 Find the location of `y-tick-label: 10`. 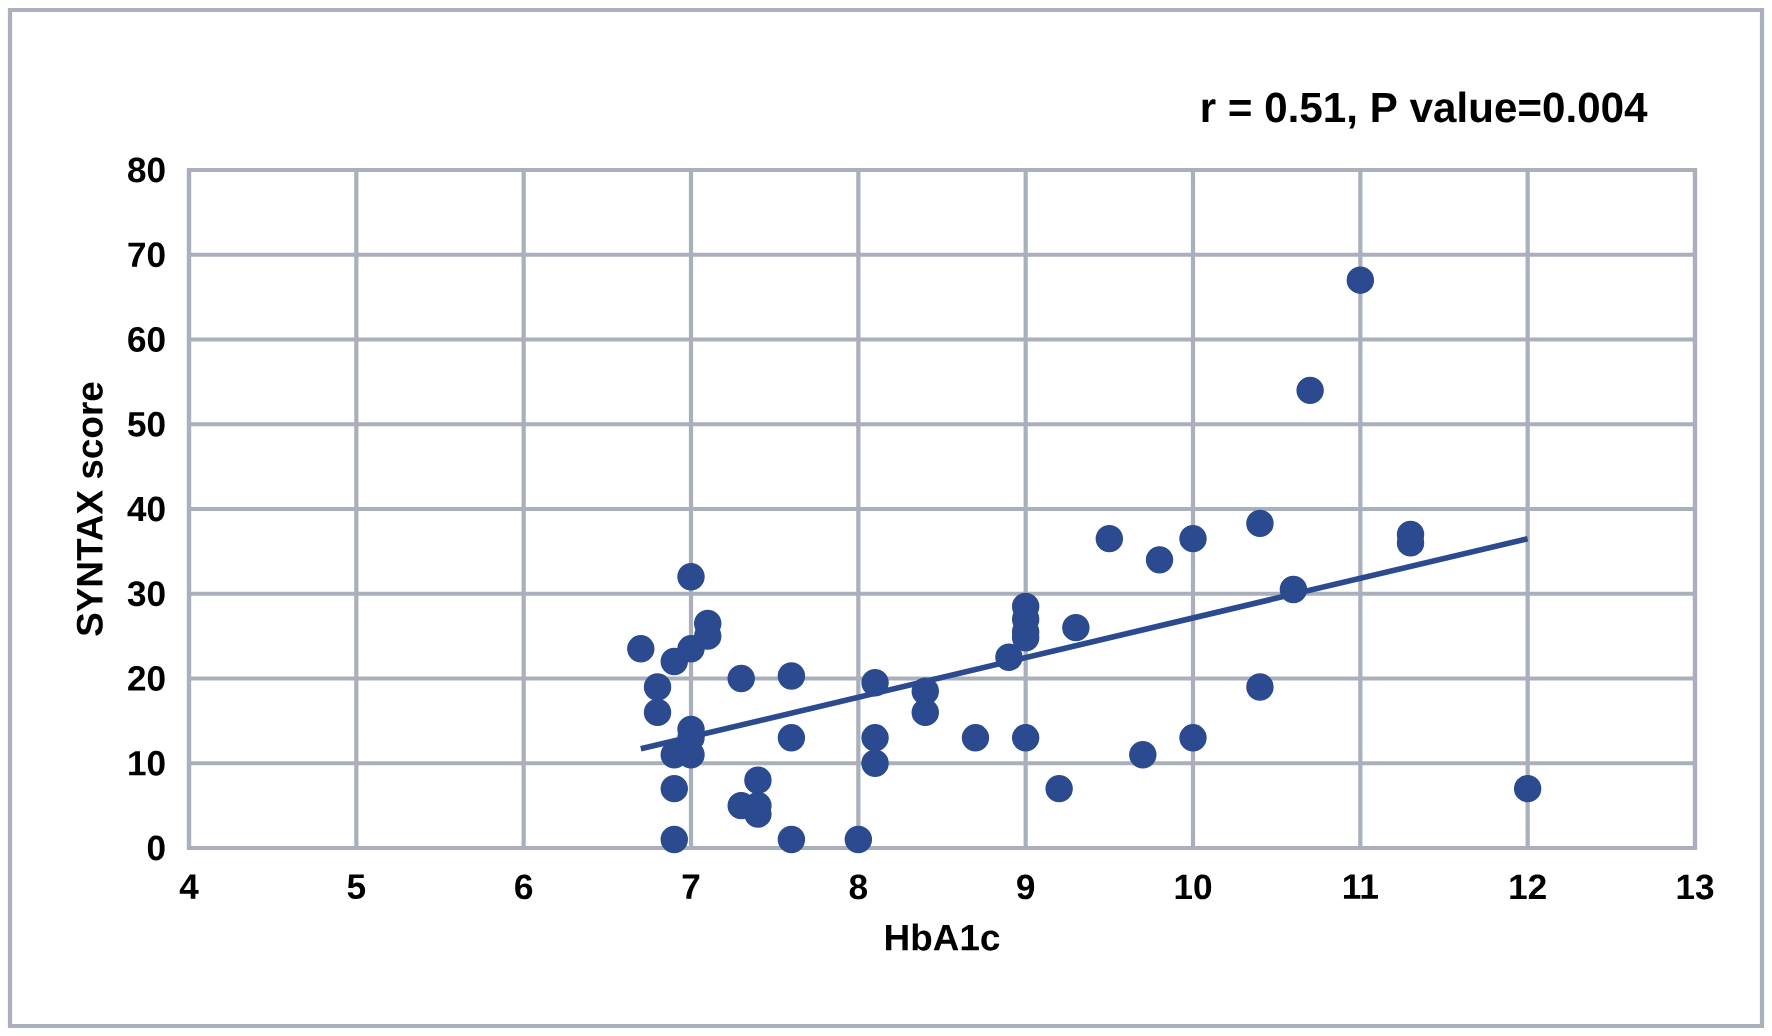

y-tick-label: 10 is located at coordinates (147, 763).